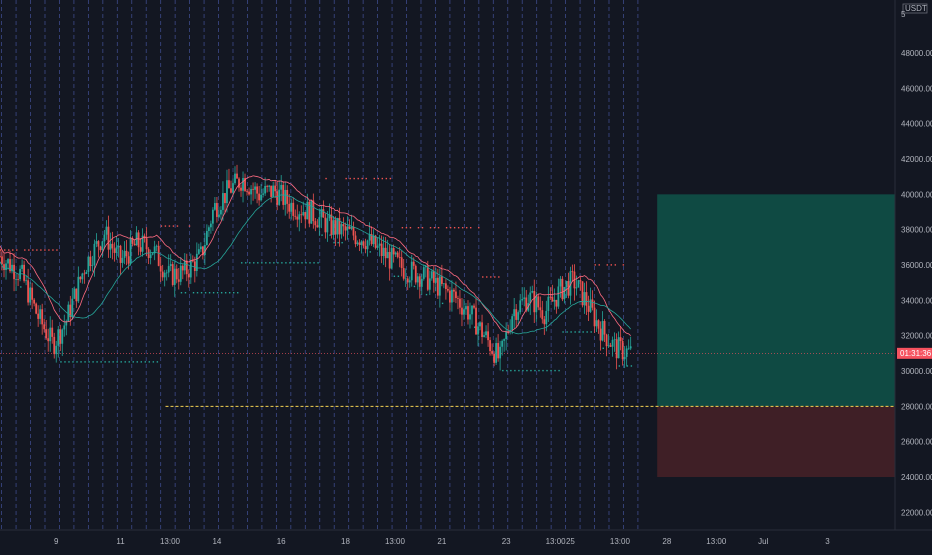 The width and height of the screenshot is (932, 555). Describe the element at coordinates (903, 14) in the screenshot. I see `top-partial-tick: 5` at that location.